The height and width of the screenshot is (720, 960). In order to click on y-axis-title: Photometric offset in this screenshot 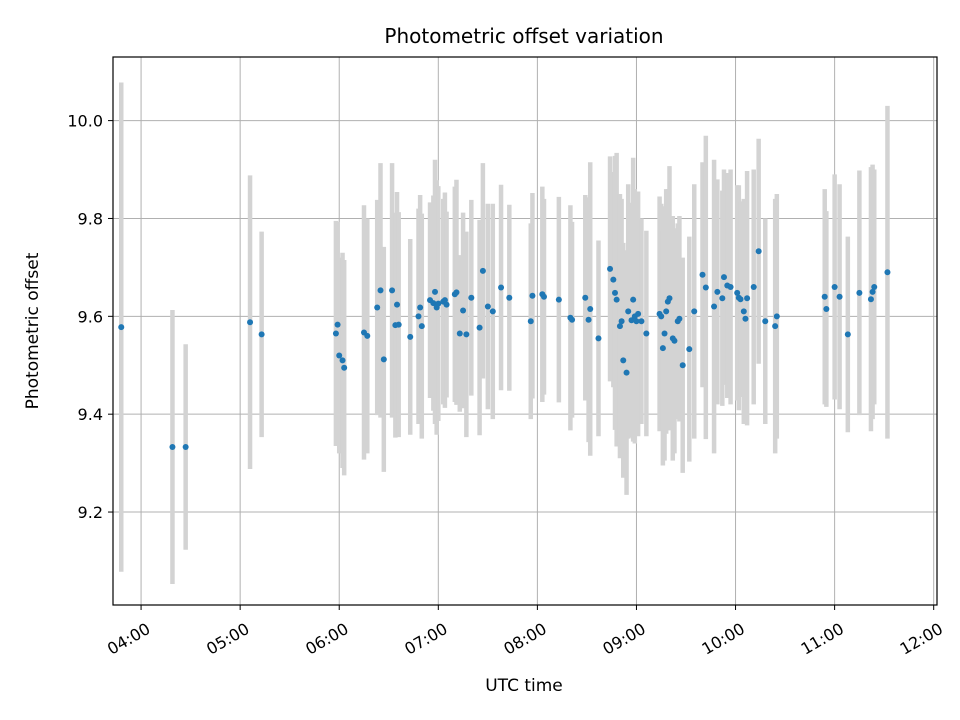, I will do `click(33, 330)`.